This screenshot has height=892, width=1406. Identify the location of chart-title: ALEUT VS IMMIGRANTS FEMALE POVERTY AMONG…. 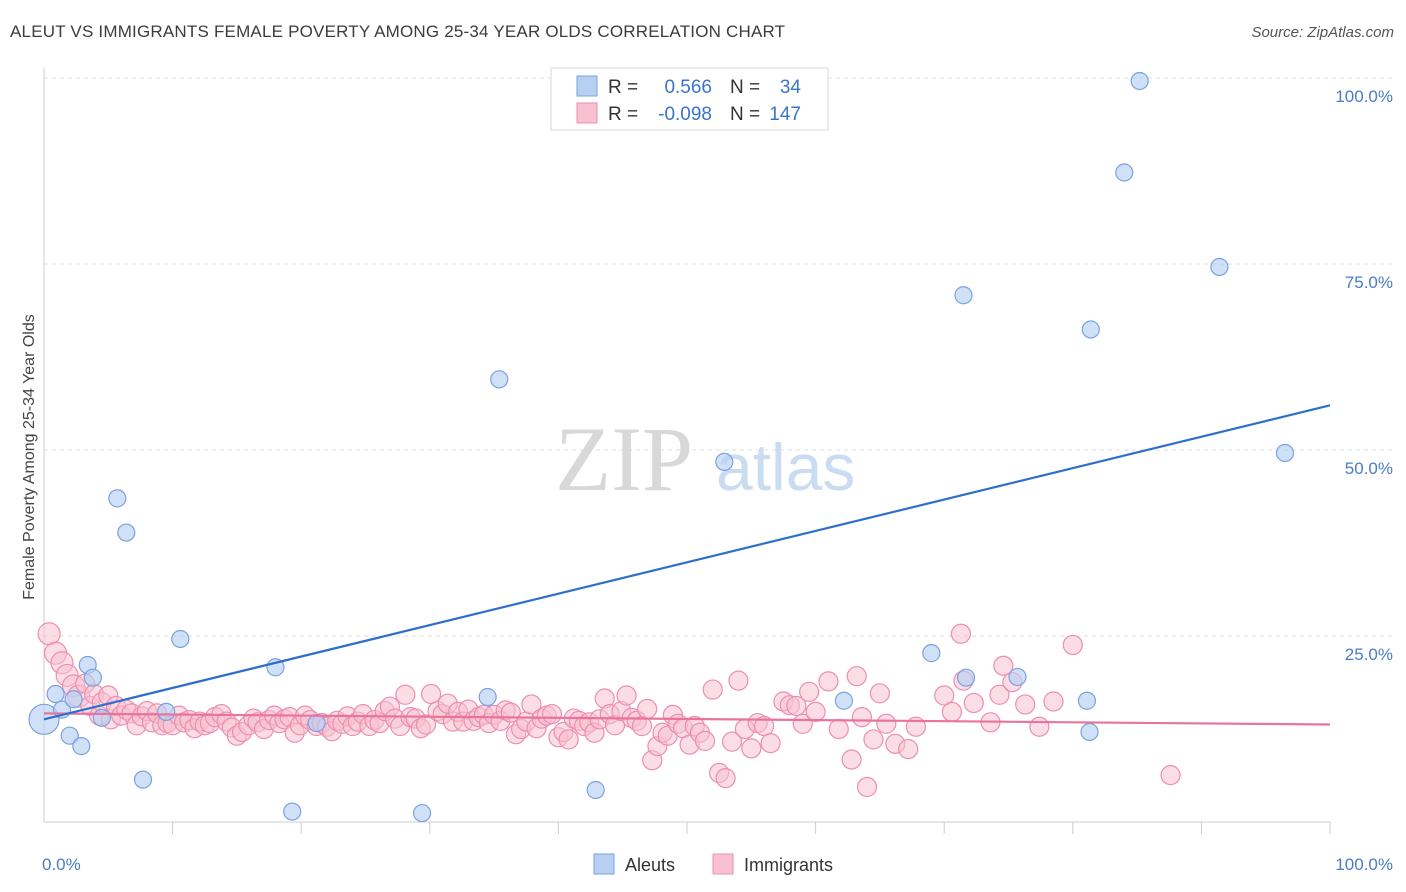
(398, 31).